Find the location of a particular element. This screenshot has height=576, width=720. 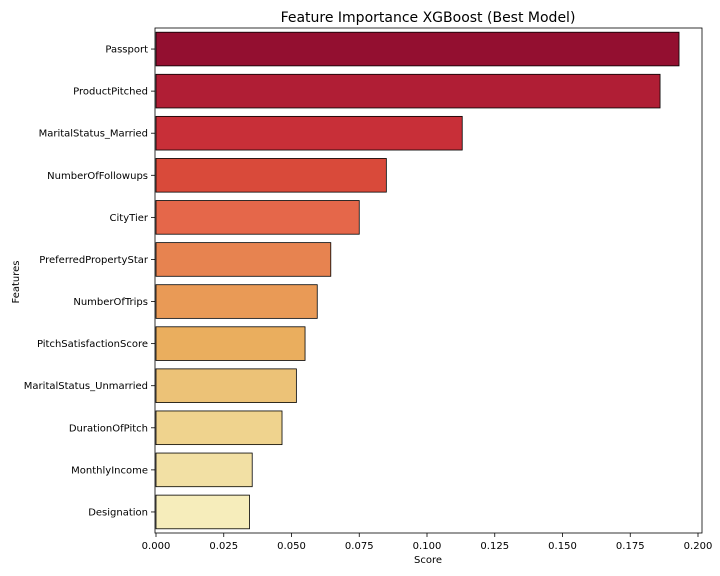

chart-title: Feature Importance XGBoost (Best Model) is located at coordinates (428, 18).